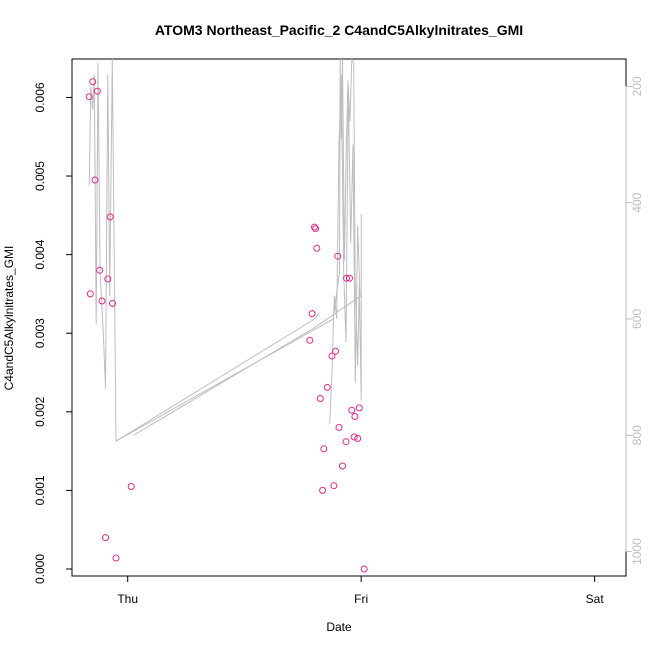 The width and height of the screenshot is (650, 650). Describe the element at coordinates (127, 599) in the screenshot. I see `x-tick-label: Thu` at that location.